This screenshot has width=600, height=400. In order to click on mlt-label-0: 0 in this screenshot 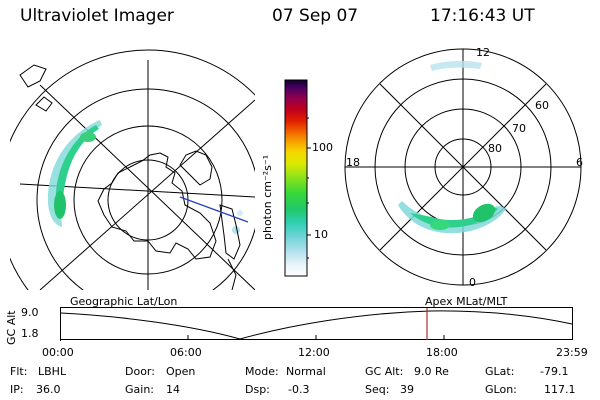, I will do `click(472, 282)`.